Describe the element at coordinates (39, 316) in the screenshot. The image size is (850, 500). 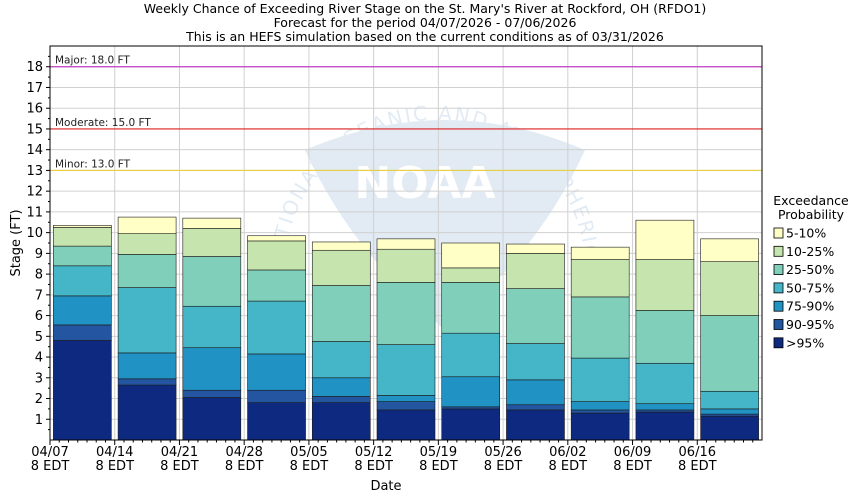
I see `y-tick-label: 6` at that location.